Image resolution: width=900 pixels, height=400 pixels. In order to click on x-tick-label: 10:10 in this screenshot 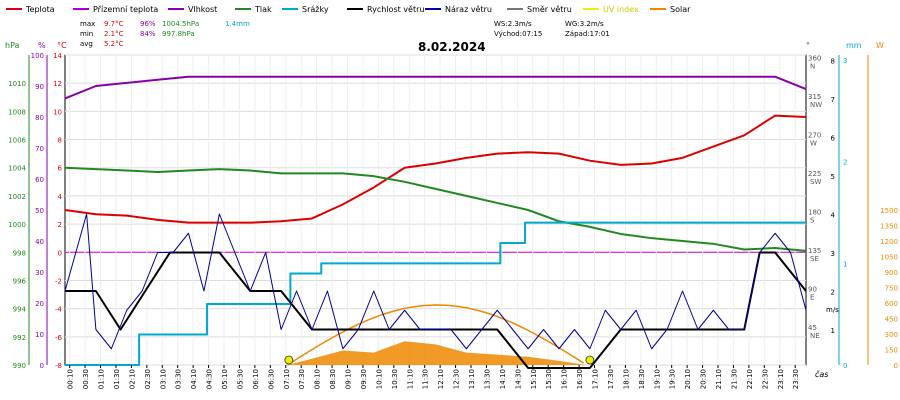, I will do `click(379, 379)`.